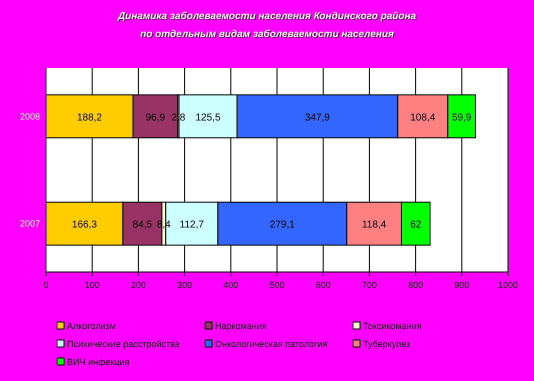  What do you see at coordinates (192, 225) in the screenshot?
I see `data-label: 112,7` at bounding box center [192, 225].